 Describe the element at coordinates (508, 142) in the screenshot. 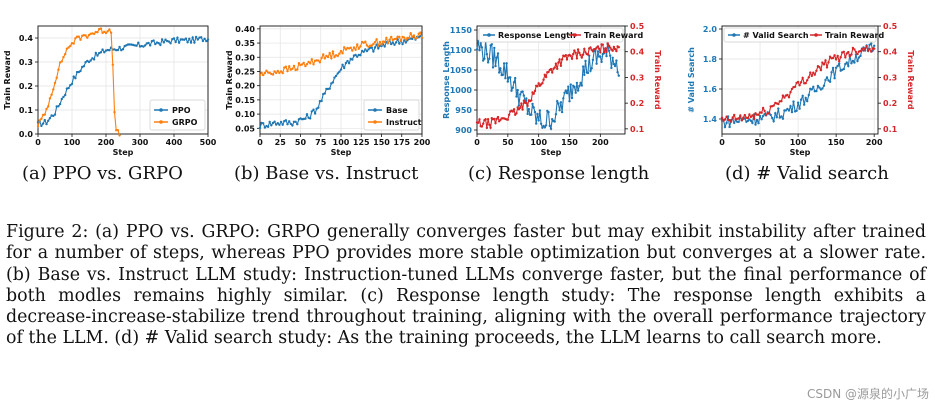

I see `x-tick-label: 50` at that location.